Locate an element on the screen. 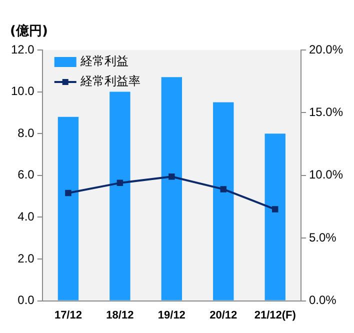 Image resolution: width=354 pixels, height=333 pixels. y2-tick-label: 15.0% is located at coordinates (326, 112).